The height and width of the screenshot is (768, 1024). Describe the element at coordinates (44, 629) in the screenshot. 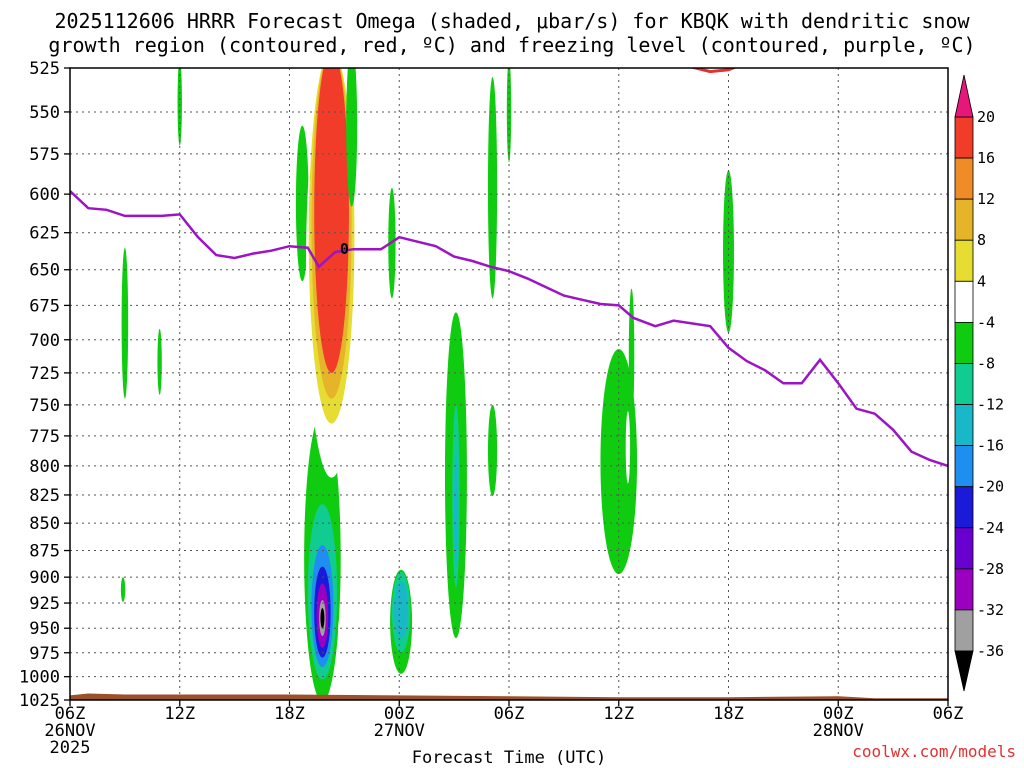

I see `y-tick-label: 950` at that location.